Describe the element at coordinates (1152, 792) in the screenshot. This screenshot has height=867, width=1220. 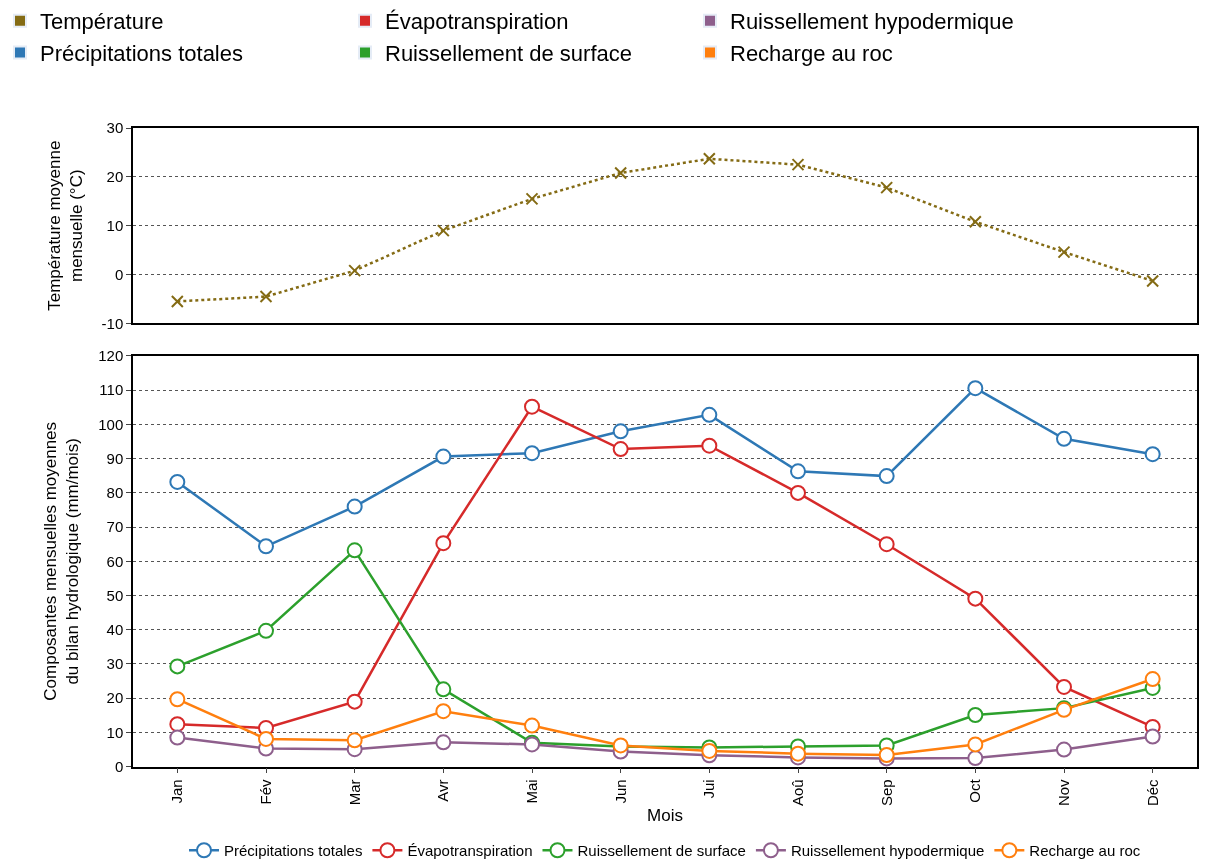
I see `x-tick-label: Déc` at that location.